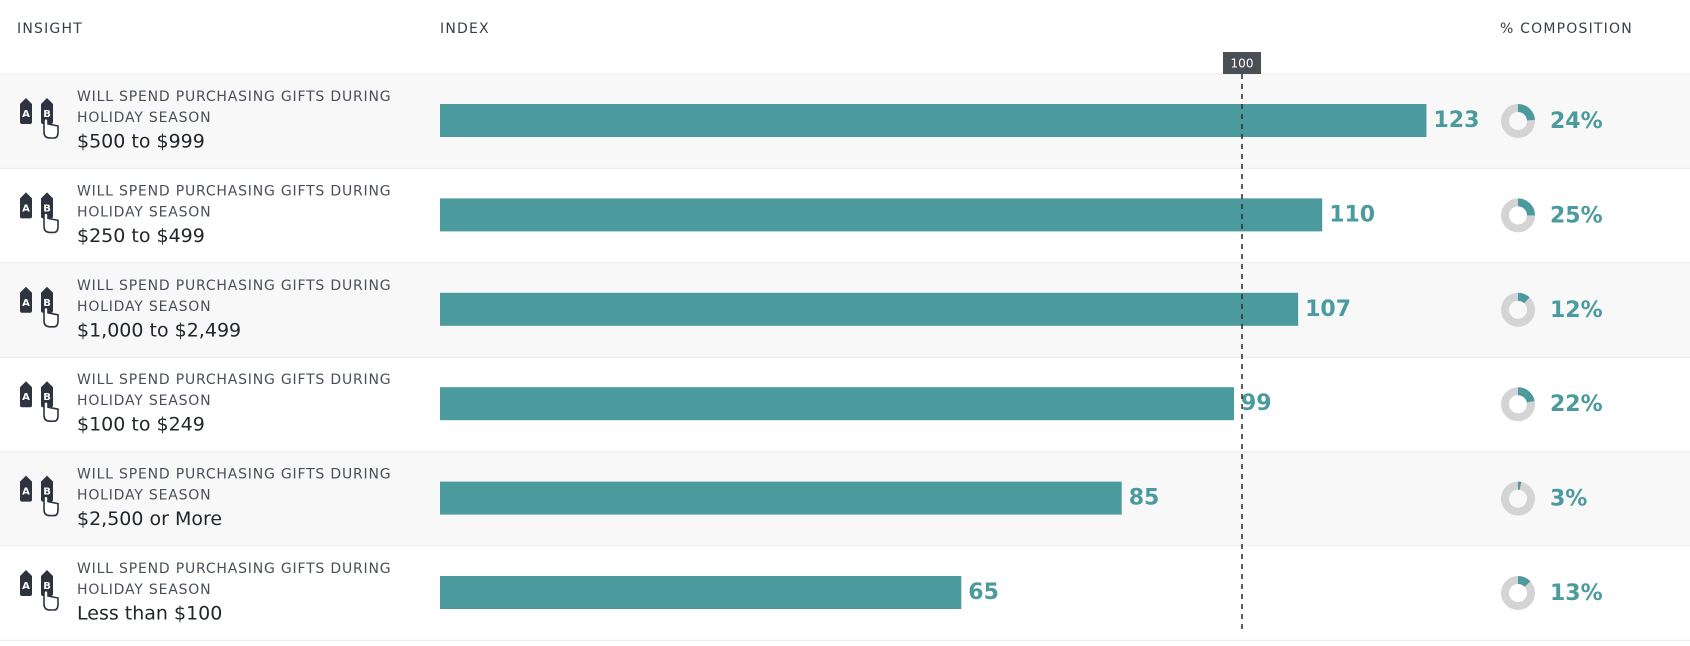  What do you see at coordinates (141, 142) in the screenshot?
I see `segment-label: $500 to $999` at bounding box center [141, 142].